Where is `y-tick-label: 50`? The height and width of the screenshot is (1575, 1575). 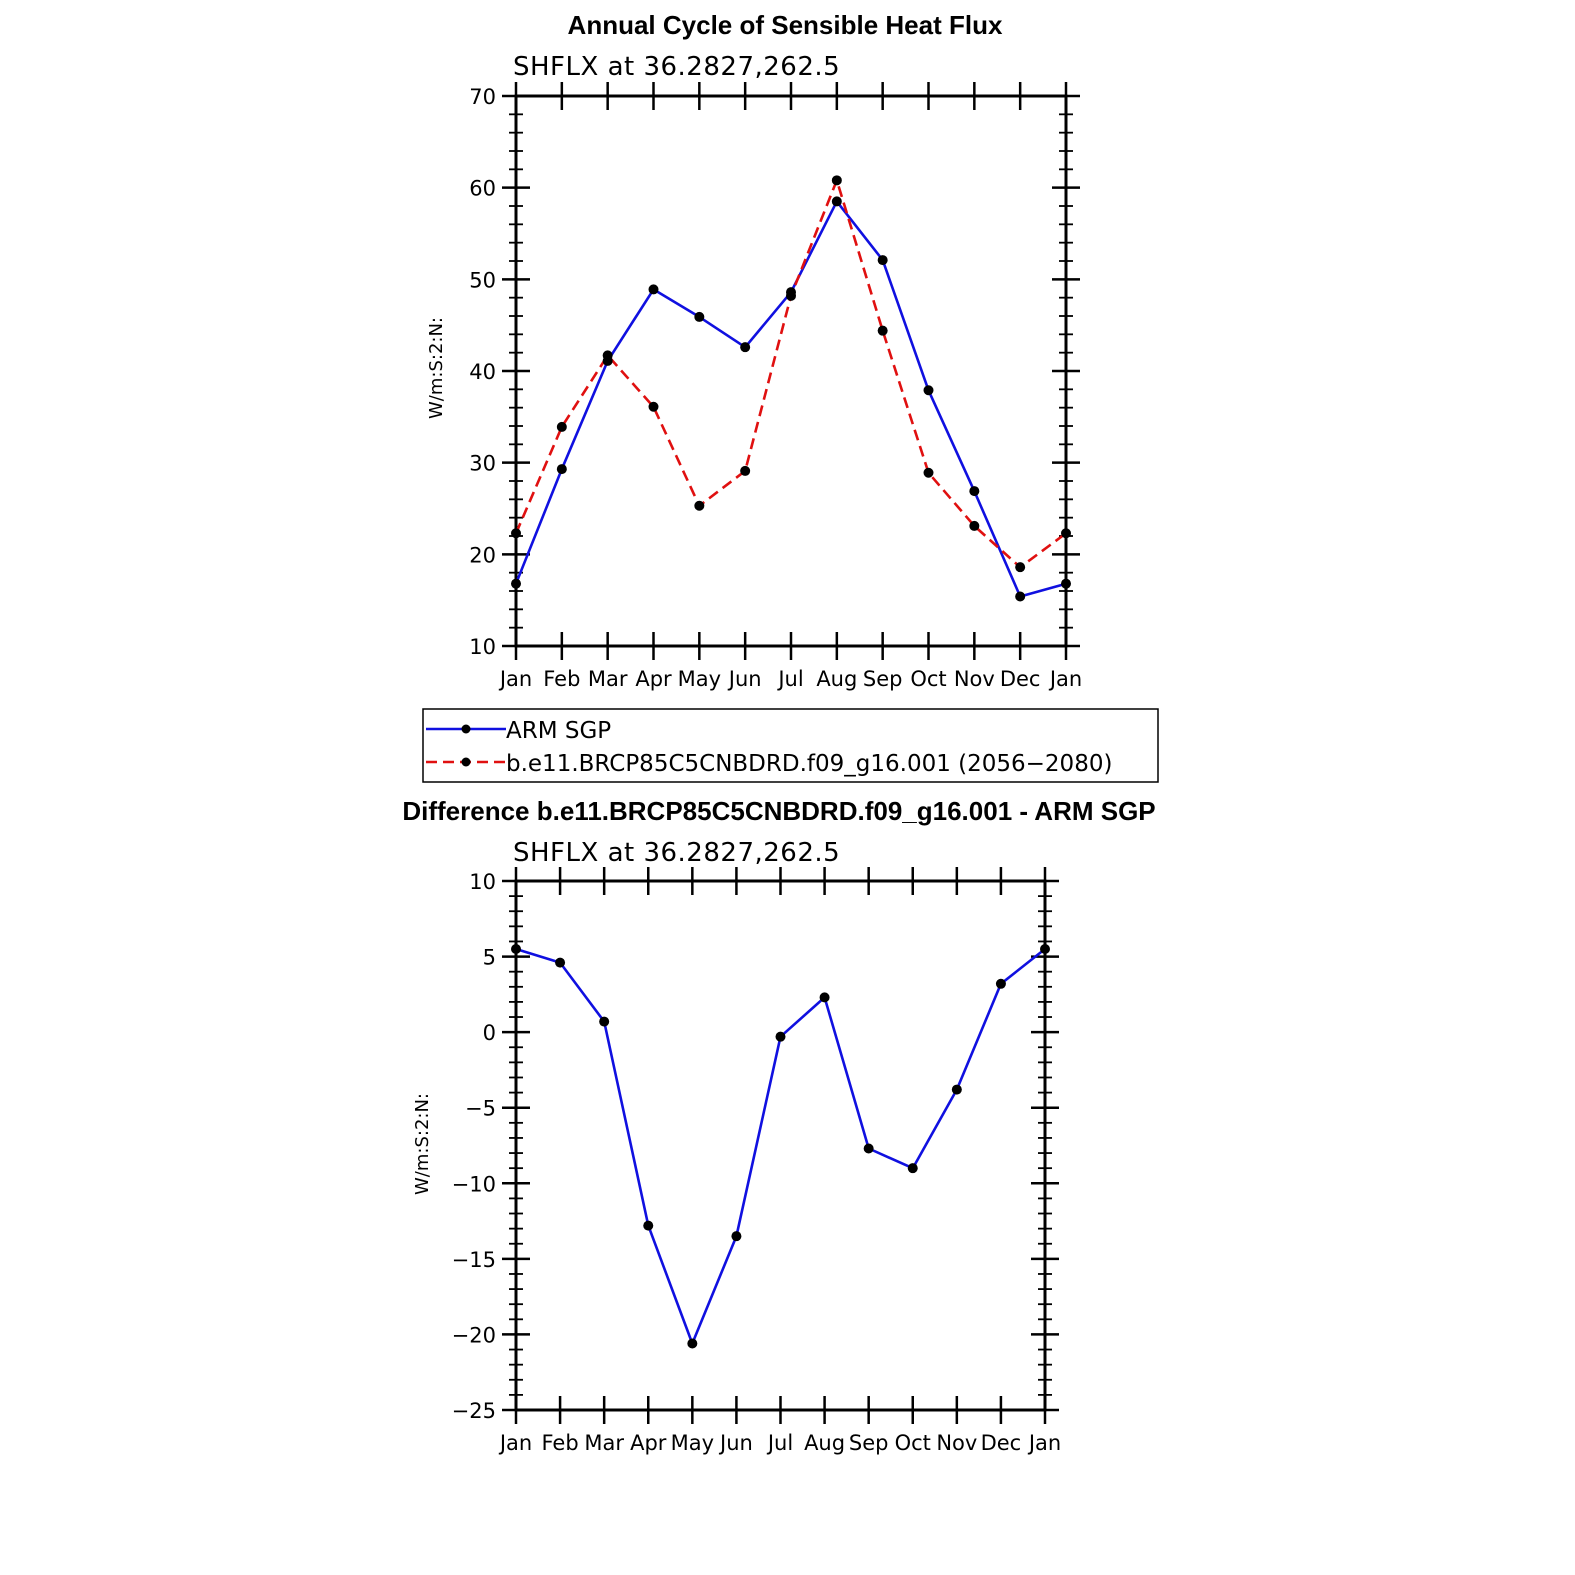
y-tick-label: 50 is located at coordinates (482, 280).